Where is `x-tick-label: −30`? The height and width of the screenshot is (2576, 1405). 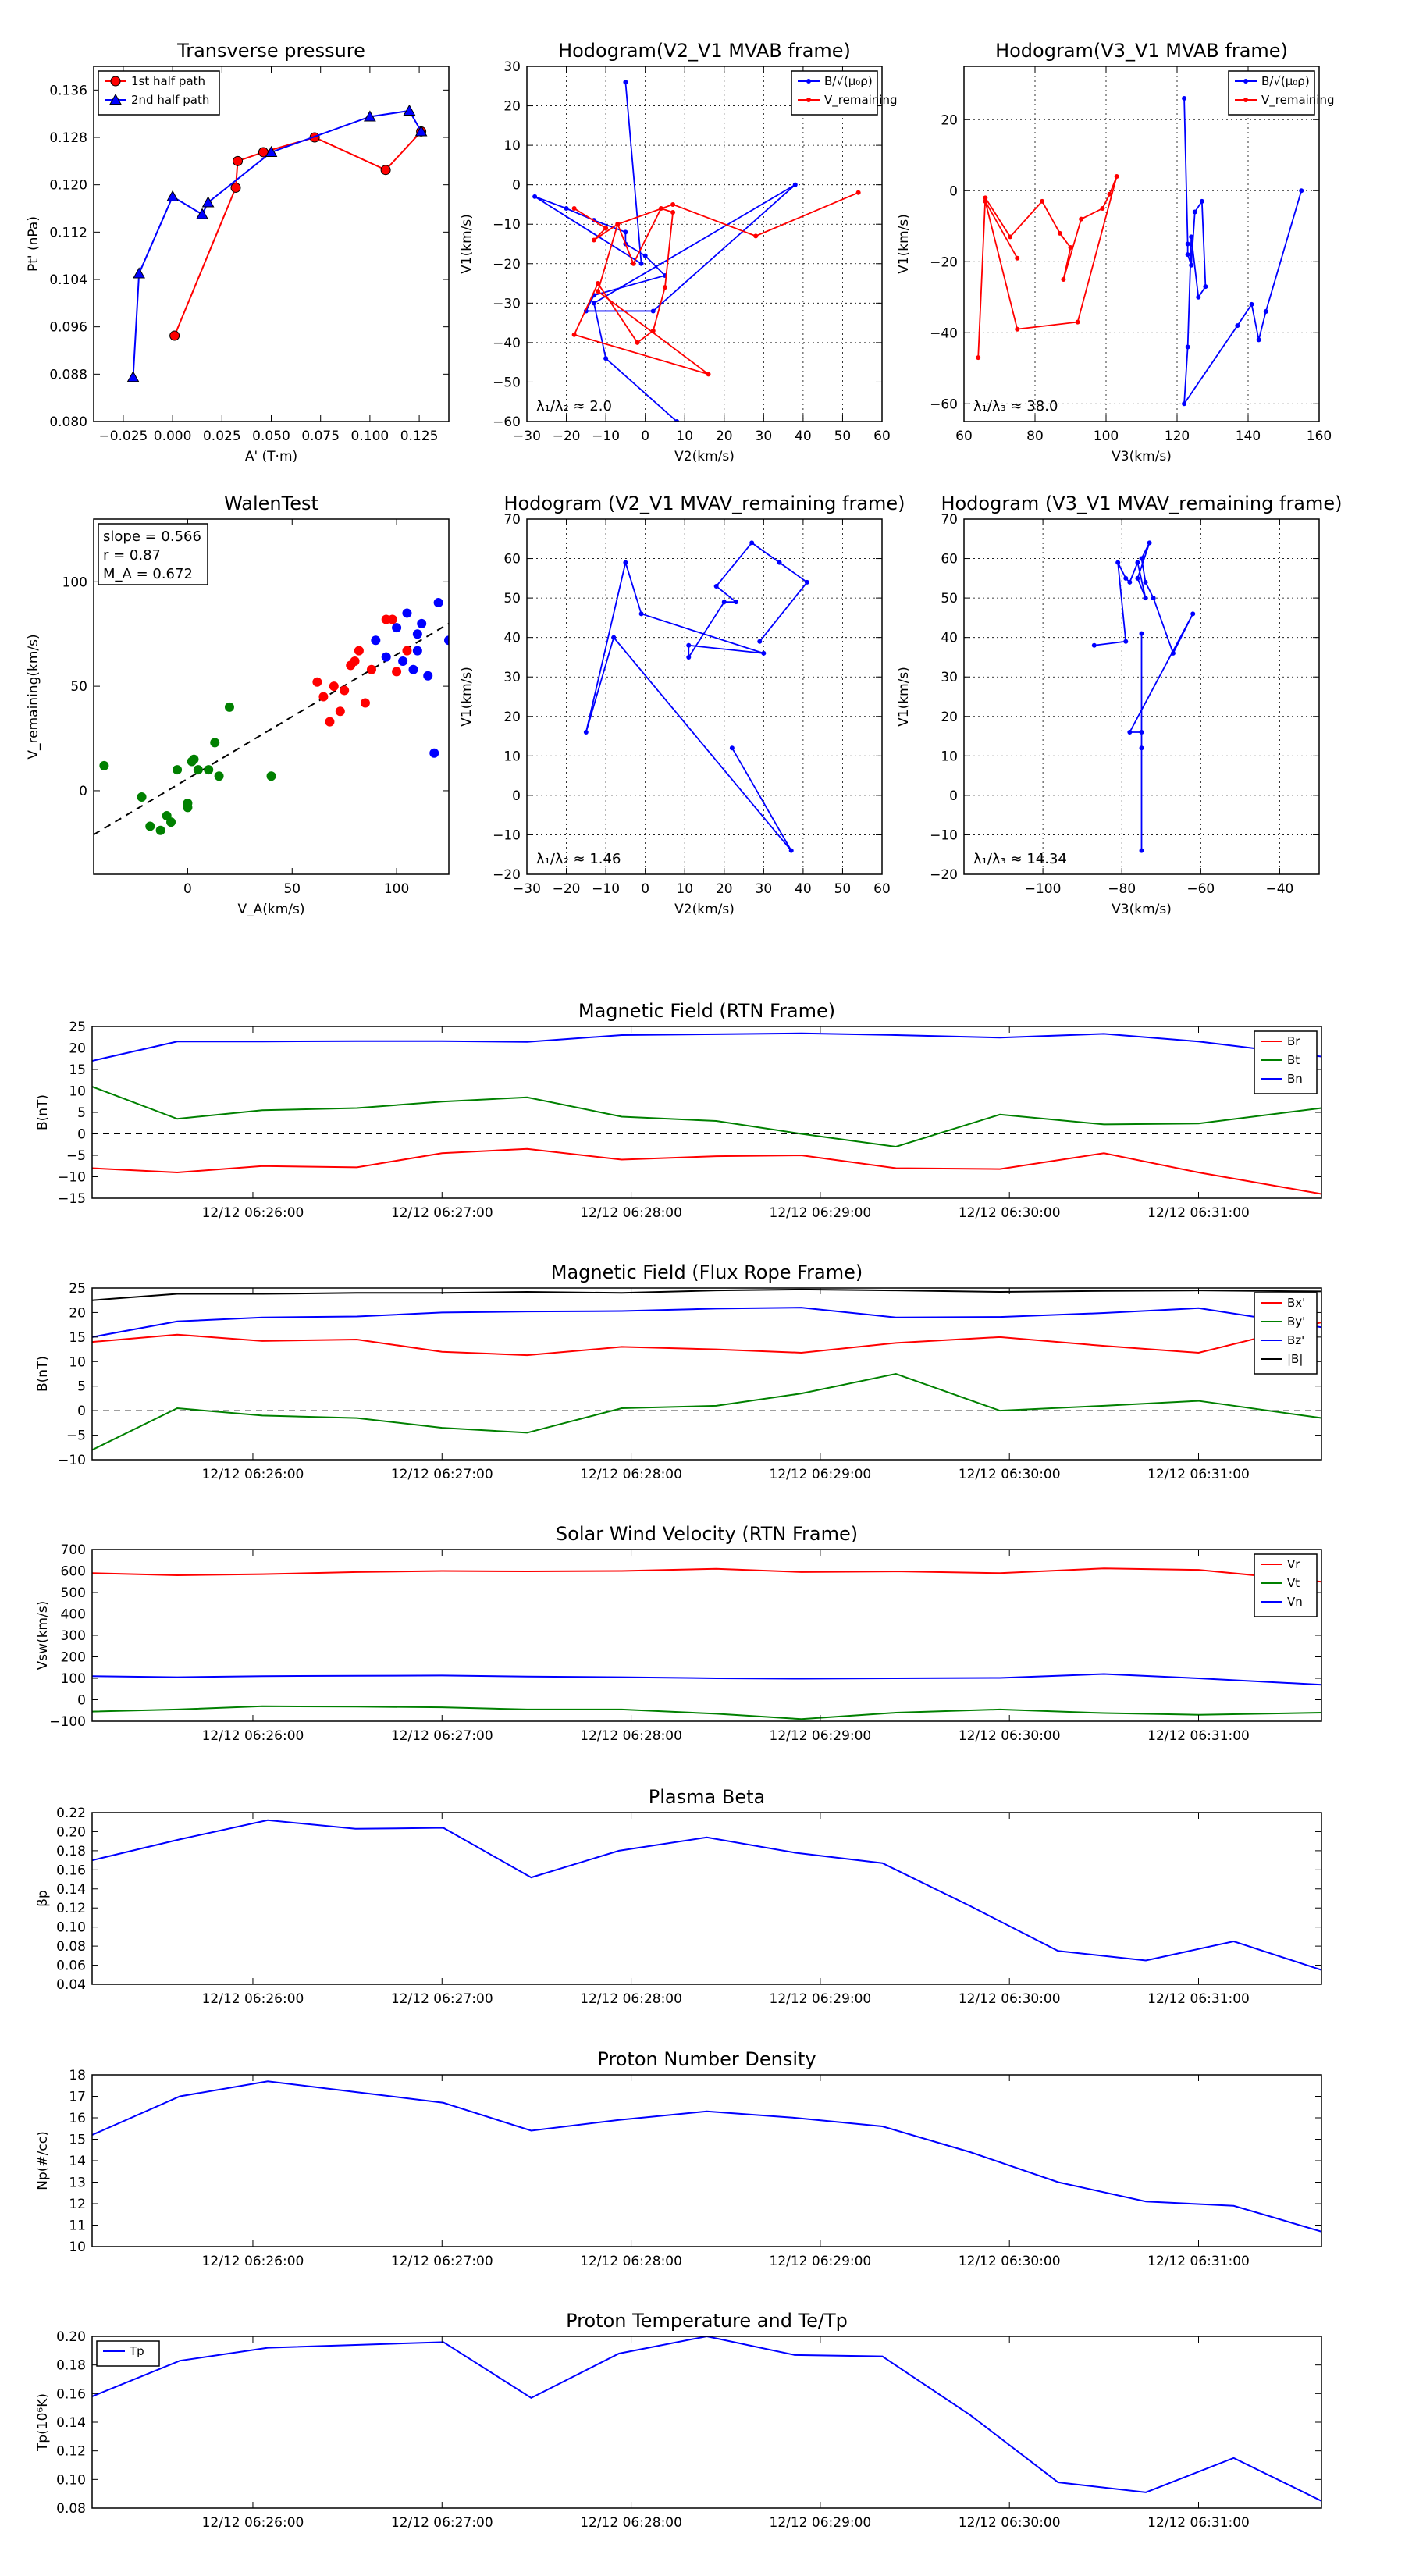 x-tick-label: −30 is located at coordinates (527, 889).